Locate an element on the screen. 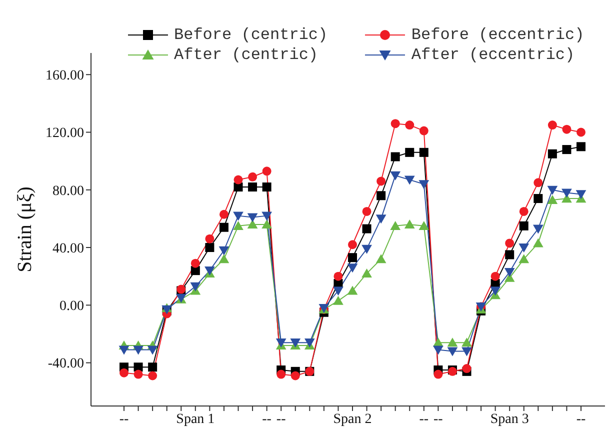 The image size is (608, 434). y-tick-label: 160.00 is located at coordinates (65, 76).